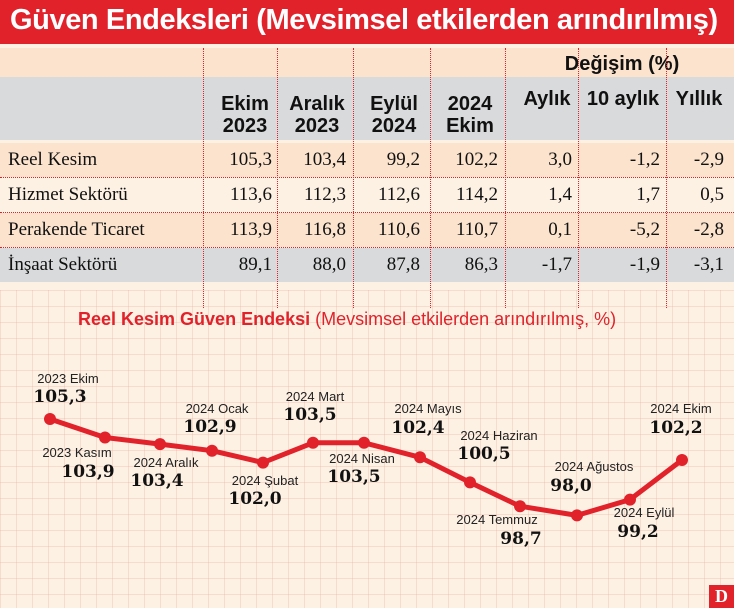  I want to click on col-header-ekim-2023: Ekim 2023, so click(245, 115).